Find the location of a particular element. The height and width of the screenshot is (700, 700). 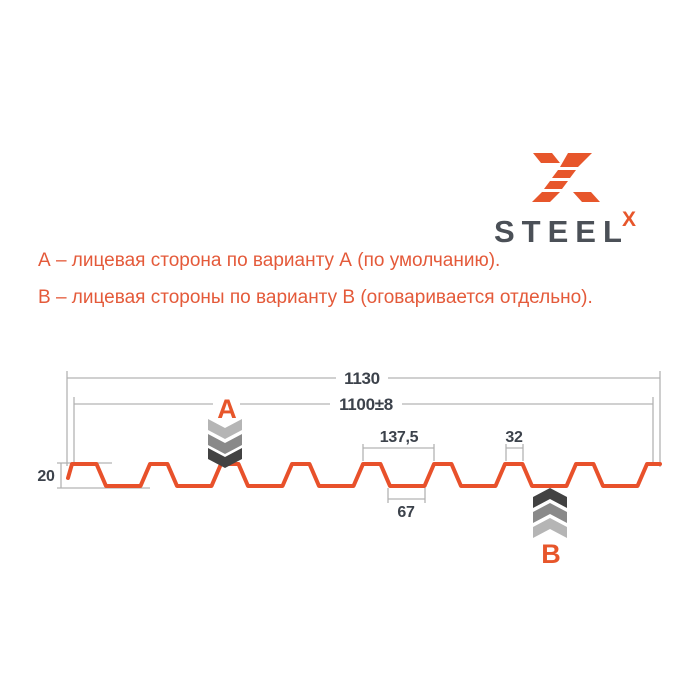

dim-rib-pitch: 137,5 is located at coordinates (398, 445).